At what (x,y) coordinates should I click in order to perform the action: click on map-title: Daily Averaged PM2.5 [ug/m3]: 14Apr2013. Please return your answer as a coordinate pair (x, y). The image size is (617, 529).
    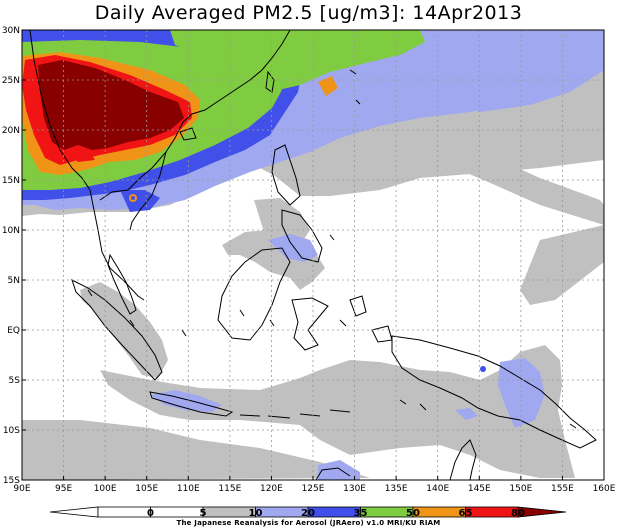
    Looking at the image, I should click on (308, 13).